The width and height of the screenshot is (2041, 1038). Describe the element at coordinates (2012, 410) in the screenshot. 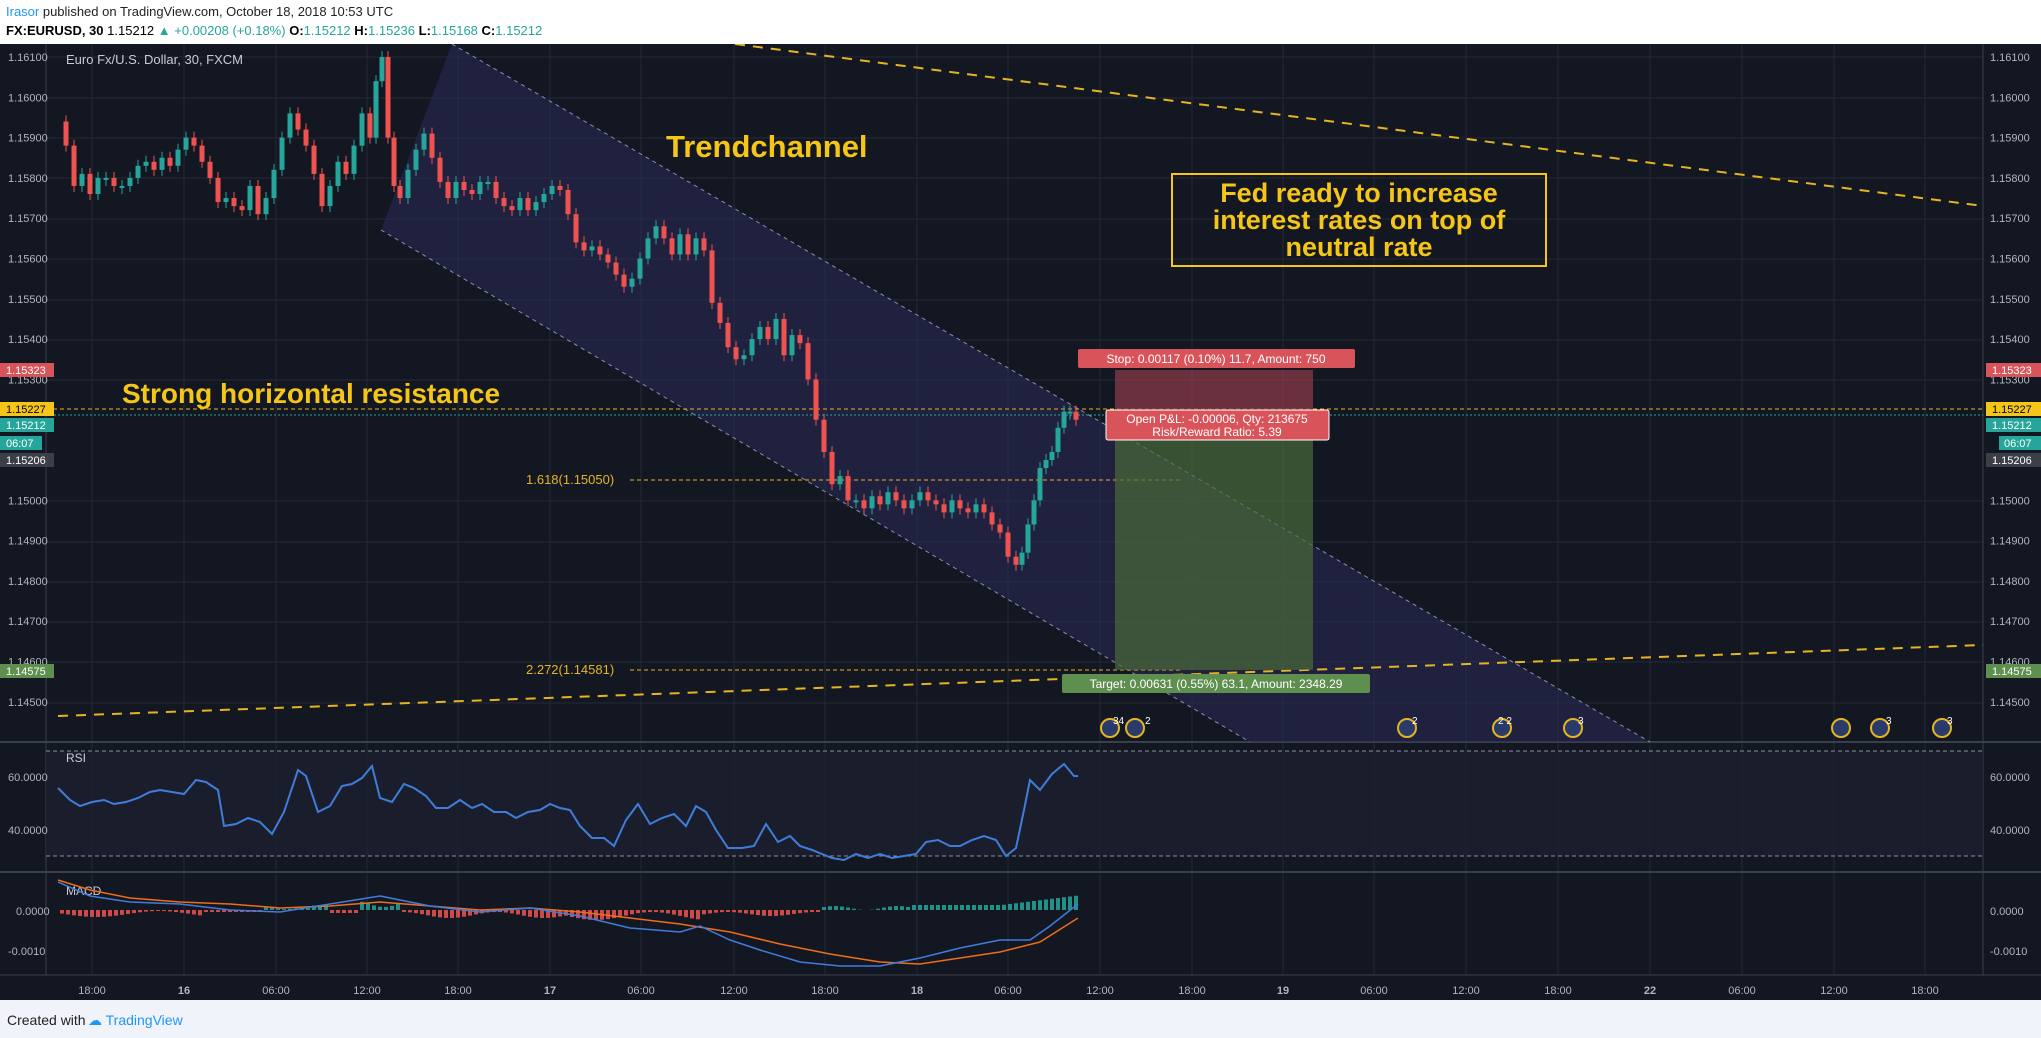

I see `badge-entry-right: 1.15227` at that location.